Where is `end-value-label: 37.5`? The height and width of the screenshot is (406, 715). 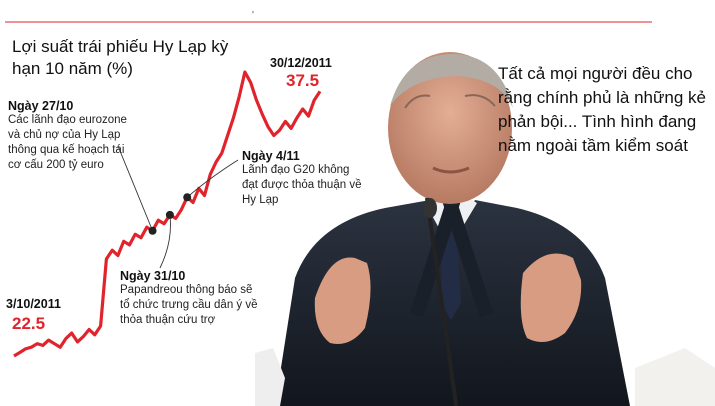
end-value-label: 37.5 is located at coordinates (303, 80).